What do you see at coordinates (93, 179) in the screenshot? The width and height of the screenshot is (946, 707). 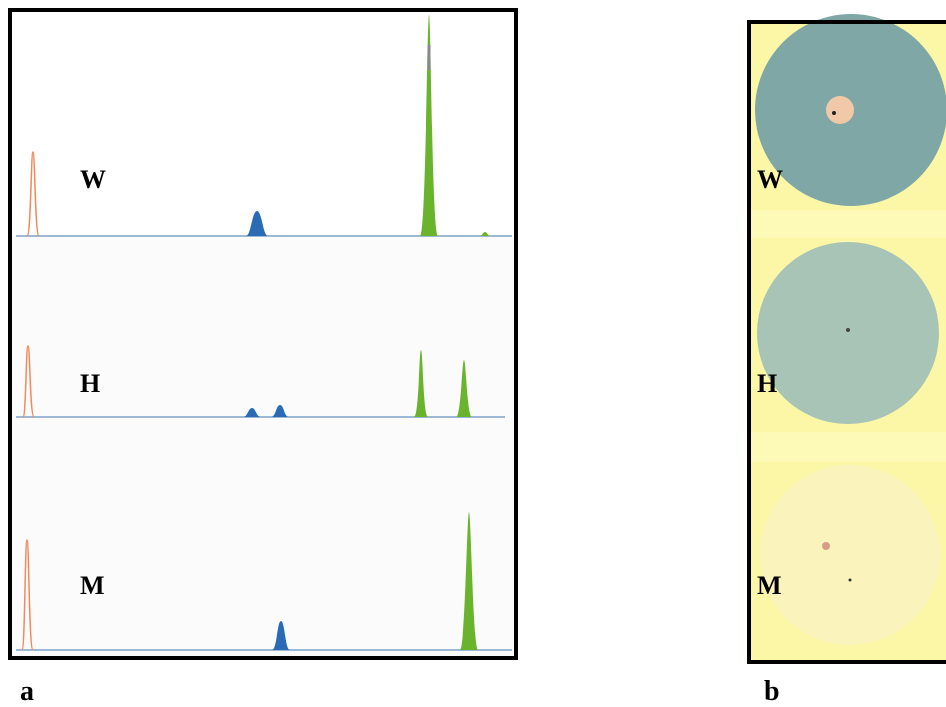 I see `track-label: W` at bounding box center [93, 179].